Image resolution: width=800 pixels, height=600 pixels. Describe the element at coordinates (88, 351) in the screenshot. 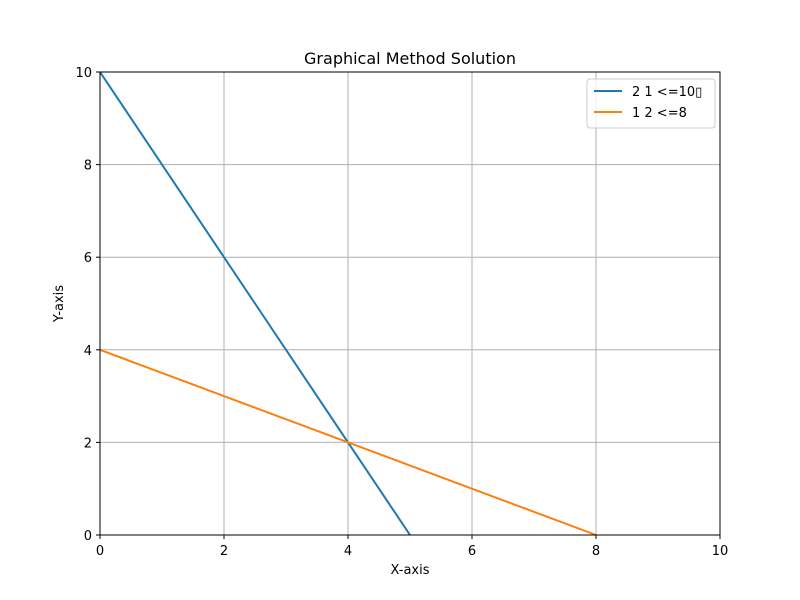

I see `y-tick-label: 4` at that location.